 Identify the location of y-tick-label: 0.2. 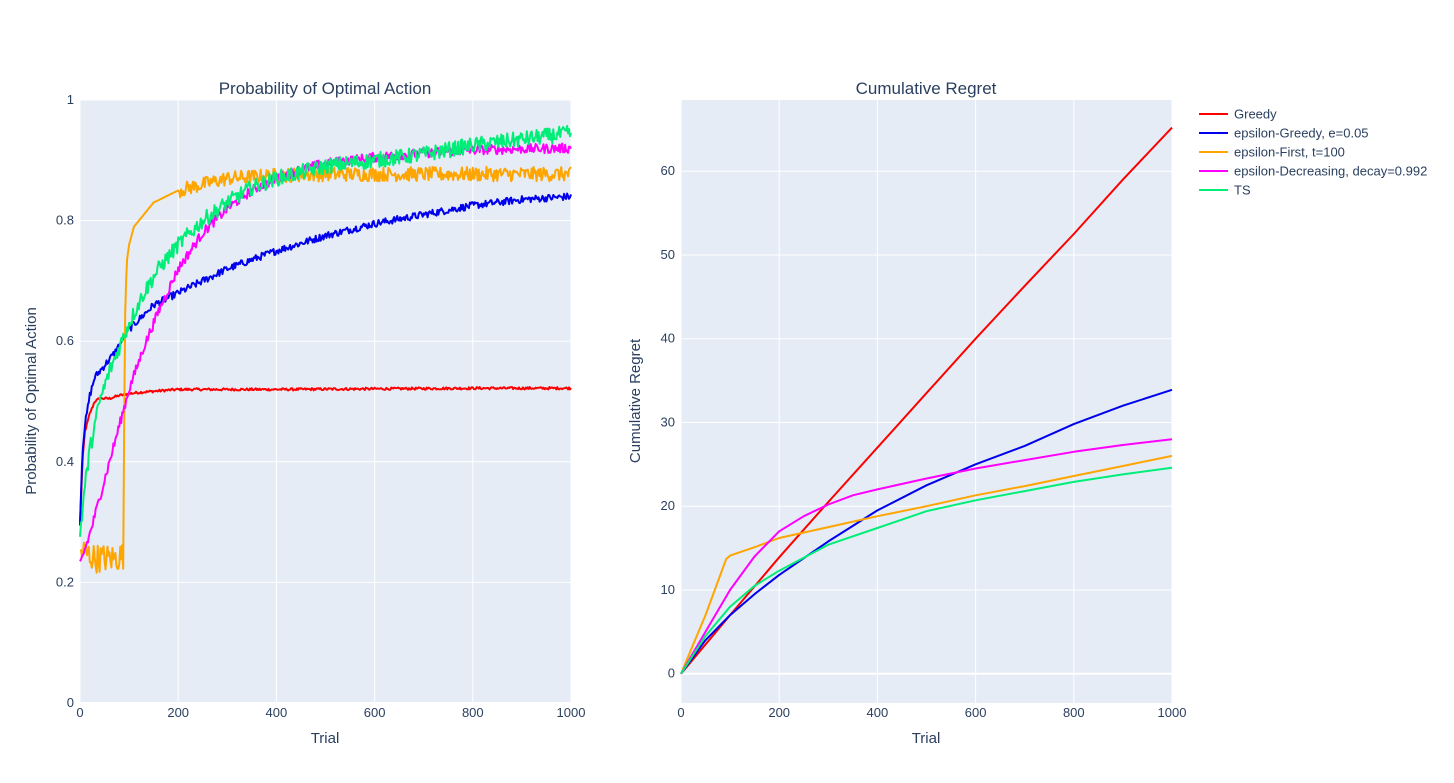
(65, 581).